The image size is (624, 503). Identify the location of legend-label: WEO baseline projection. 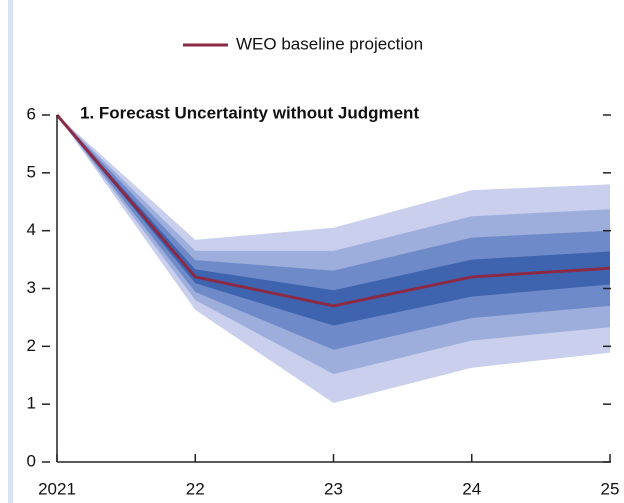
(329, 43).